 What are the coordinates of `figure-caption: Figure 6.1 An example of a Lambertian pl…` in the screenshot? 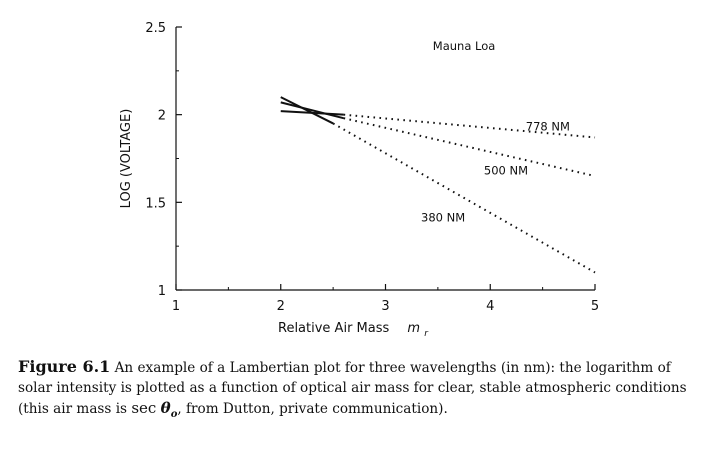 It's located at (354, 391).